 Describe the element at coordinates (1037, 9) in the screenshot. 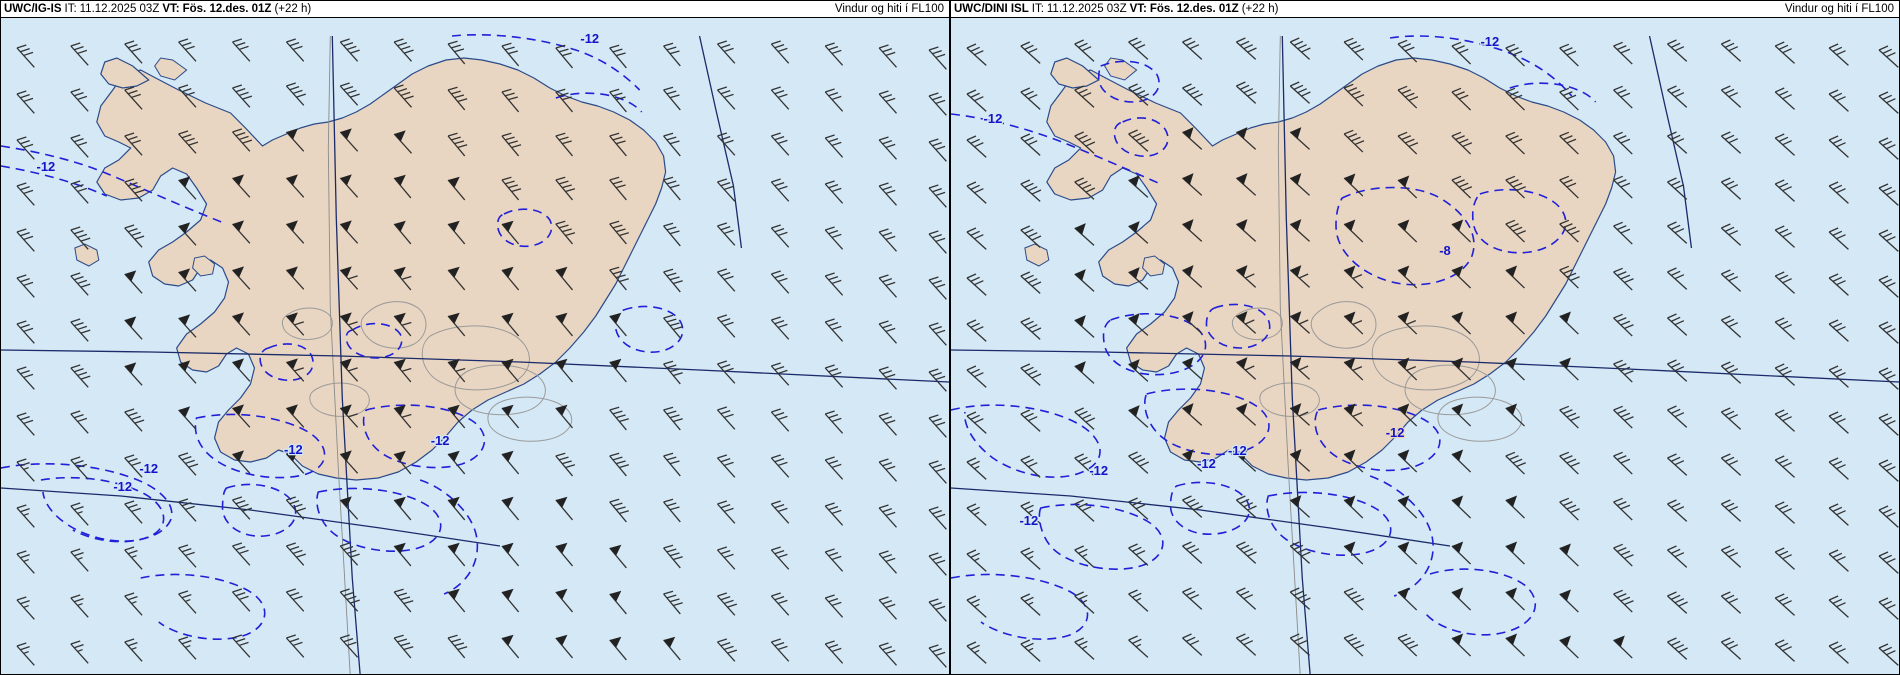

I see `panel-right-it-label: IT:` at that location.